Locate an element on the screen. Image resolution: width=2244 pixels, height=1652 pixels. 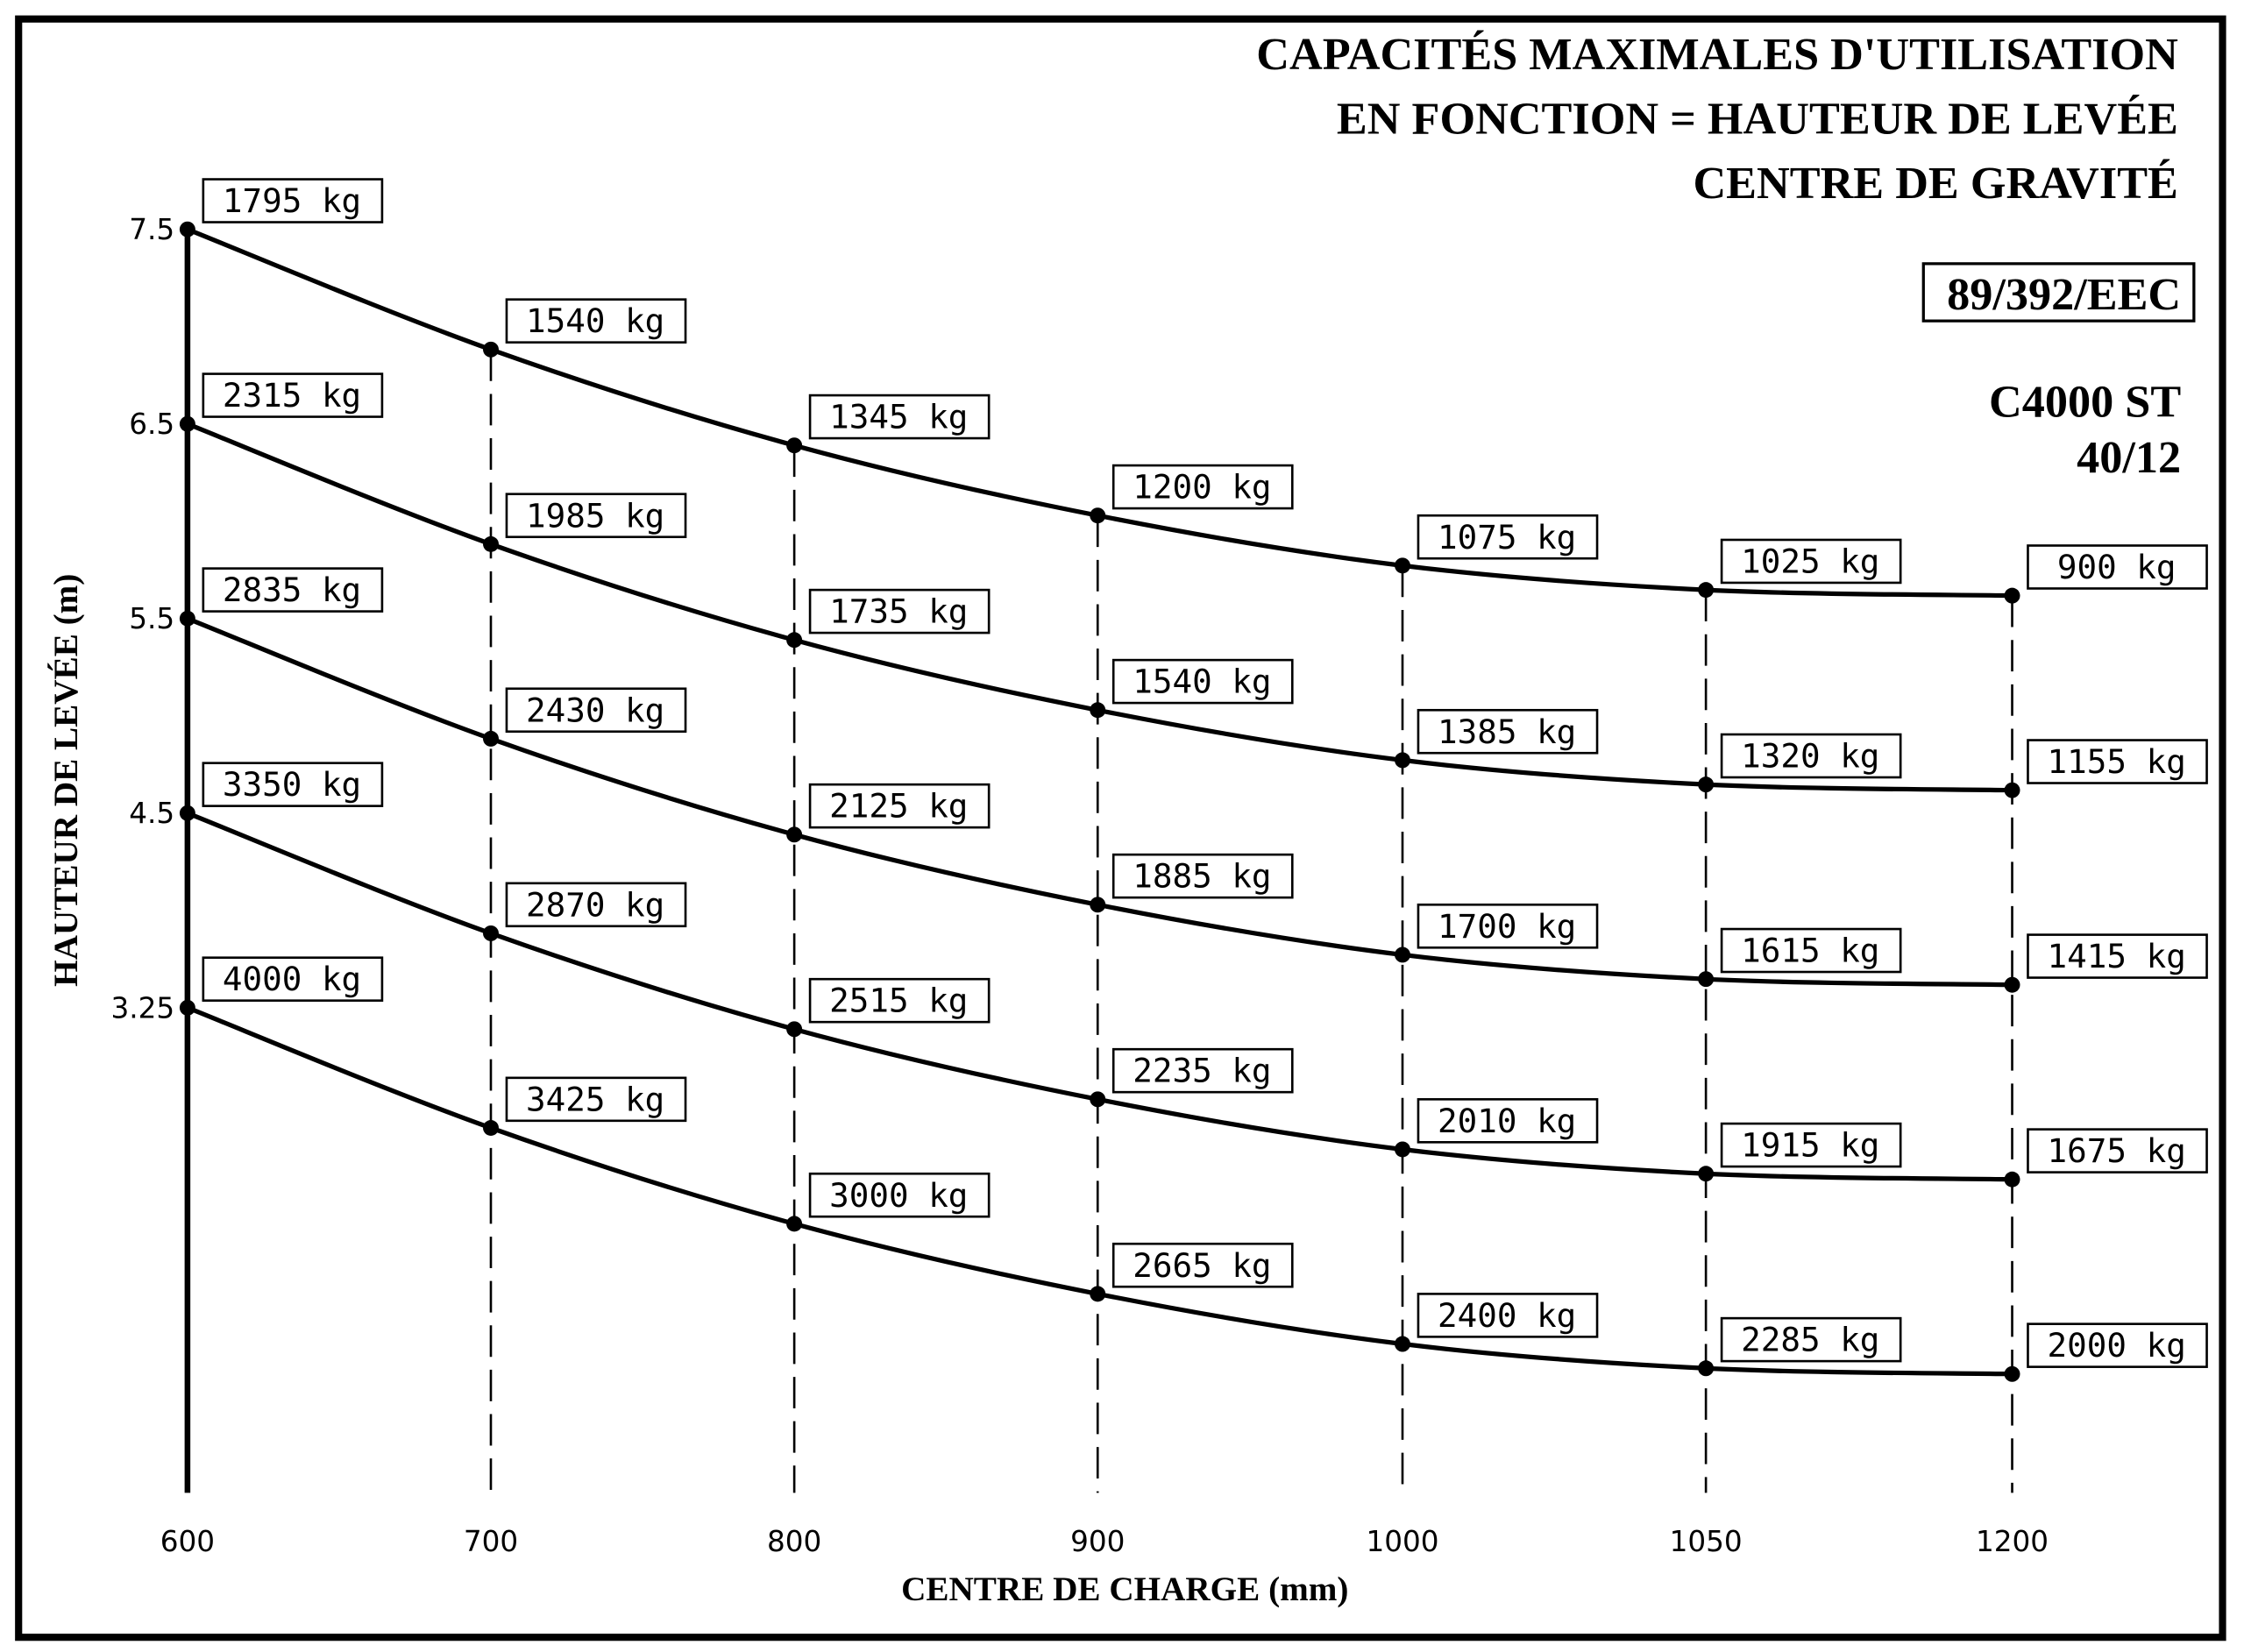
data-label: 2835 kg is located at coordinates (292, 590).